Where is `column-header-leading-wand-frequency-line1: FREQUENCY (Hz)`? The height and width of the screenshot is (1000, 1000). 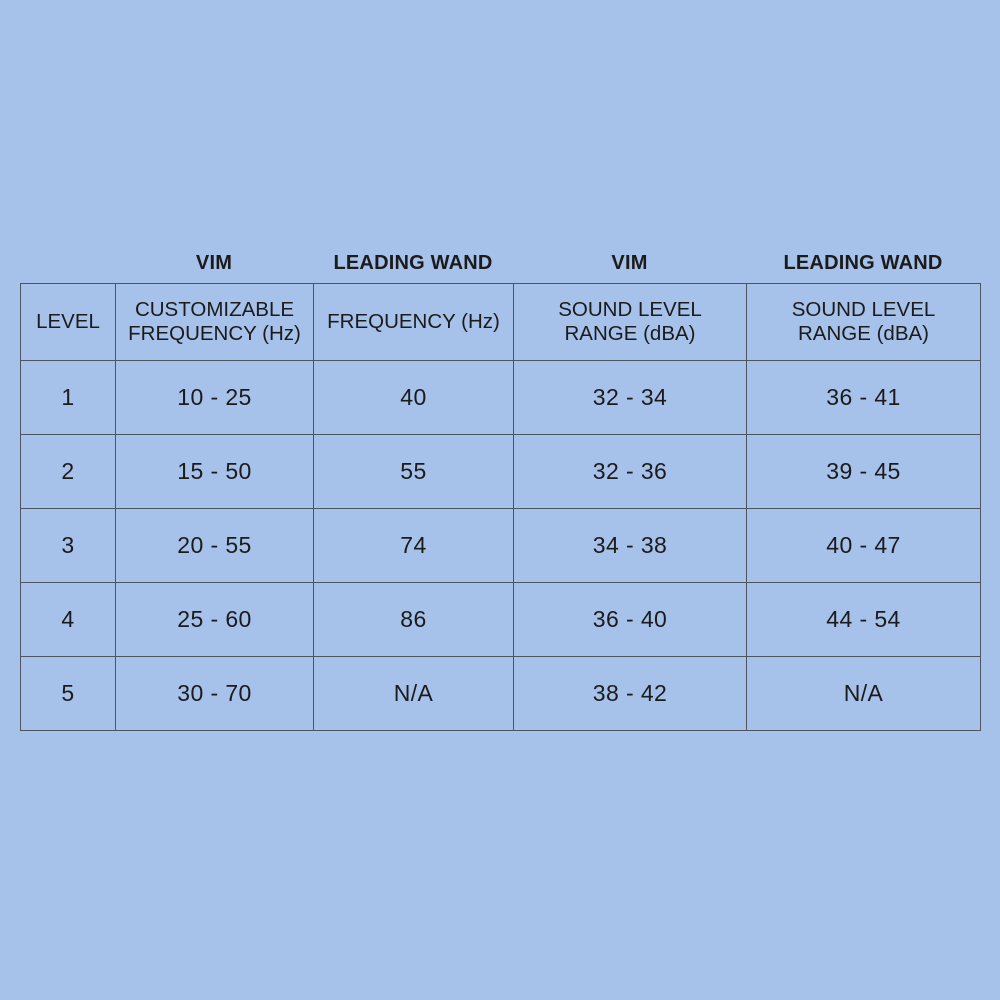 column-header-leading-wand-frequency-line1: FREQUENCY (Hz) is located at coordinates (413, 321).